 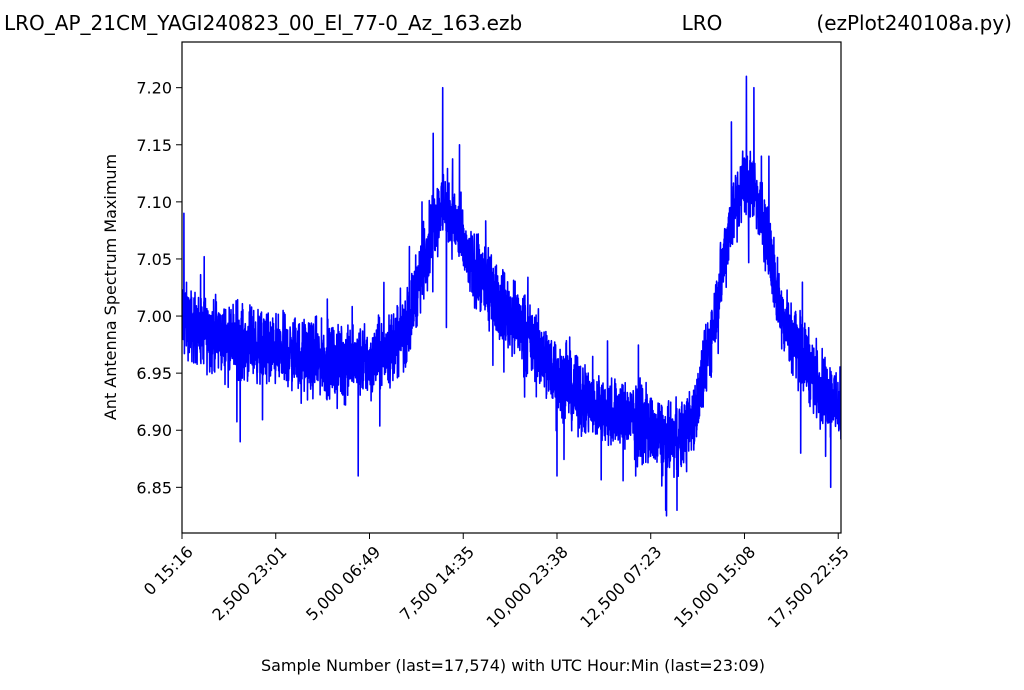 I want to click on y-tick-label: 7.00, so click(x=154, y=316).